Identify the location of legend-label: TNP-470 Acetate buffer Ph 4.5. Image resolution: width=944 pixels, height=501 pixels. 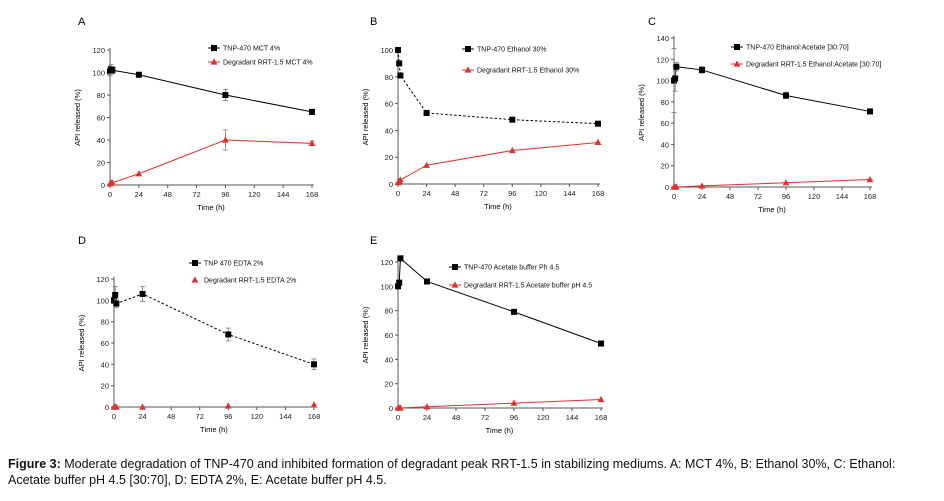
(511, 268).